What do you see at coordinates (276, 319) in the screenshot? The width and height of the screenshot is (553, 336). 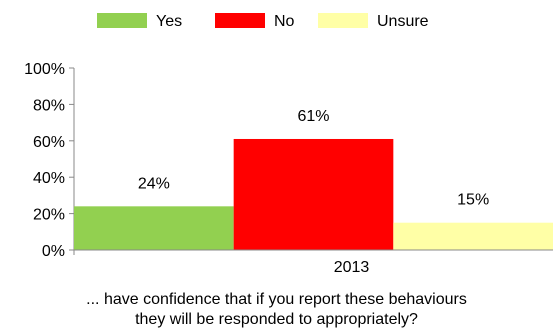 I see `caption-line-2: they will be responded to appropriately?` at bounding box center [276, 319].